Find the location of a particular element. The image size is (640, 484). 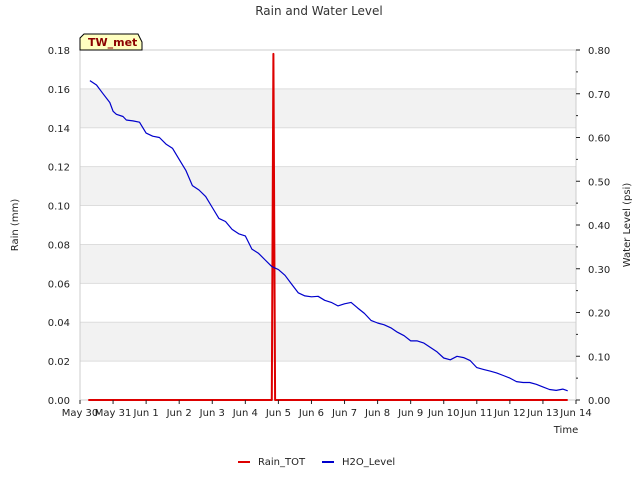

y-left-tick-label: 0.02 is located at coordinates (59, 362).